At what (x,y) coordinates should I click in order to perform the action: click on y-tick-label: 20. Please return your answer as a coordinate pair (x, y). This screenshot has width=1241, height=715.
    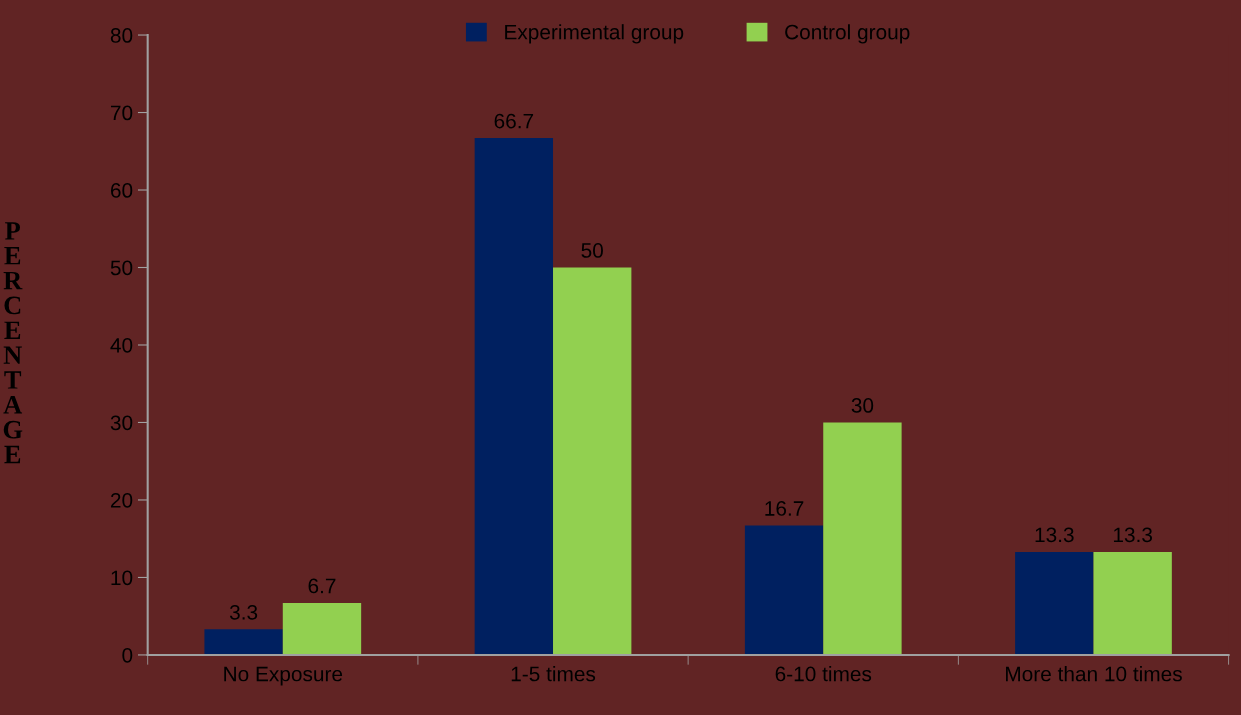
    Looking at the image, I should click on (121, 500).